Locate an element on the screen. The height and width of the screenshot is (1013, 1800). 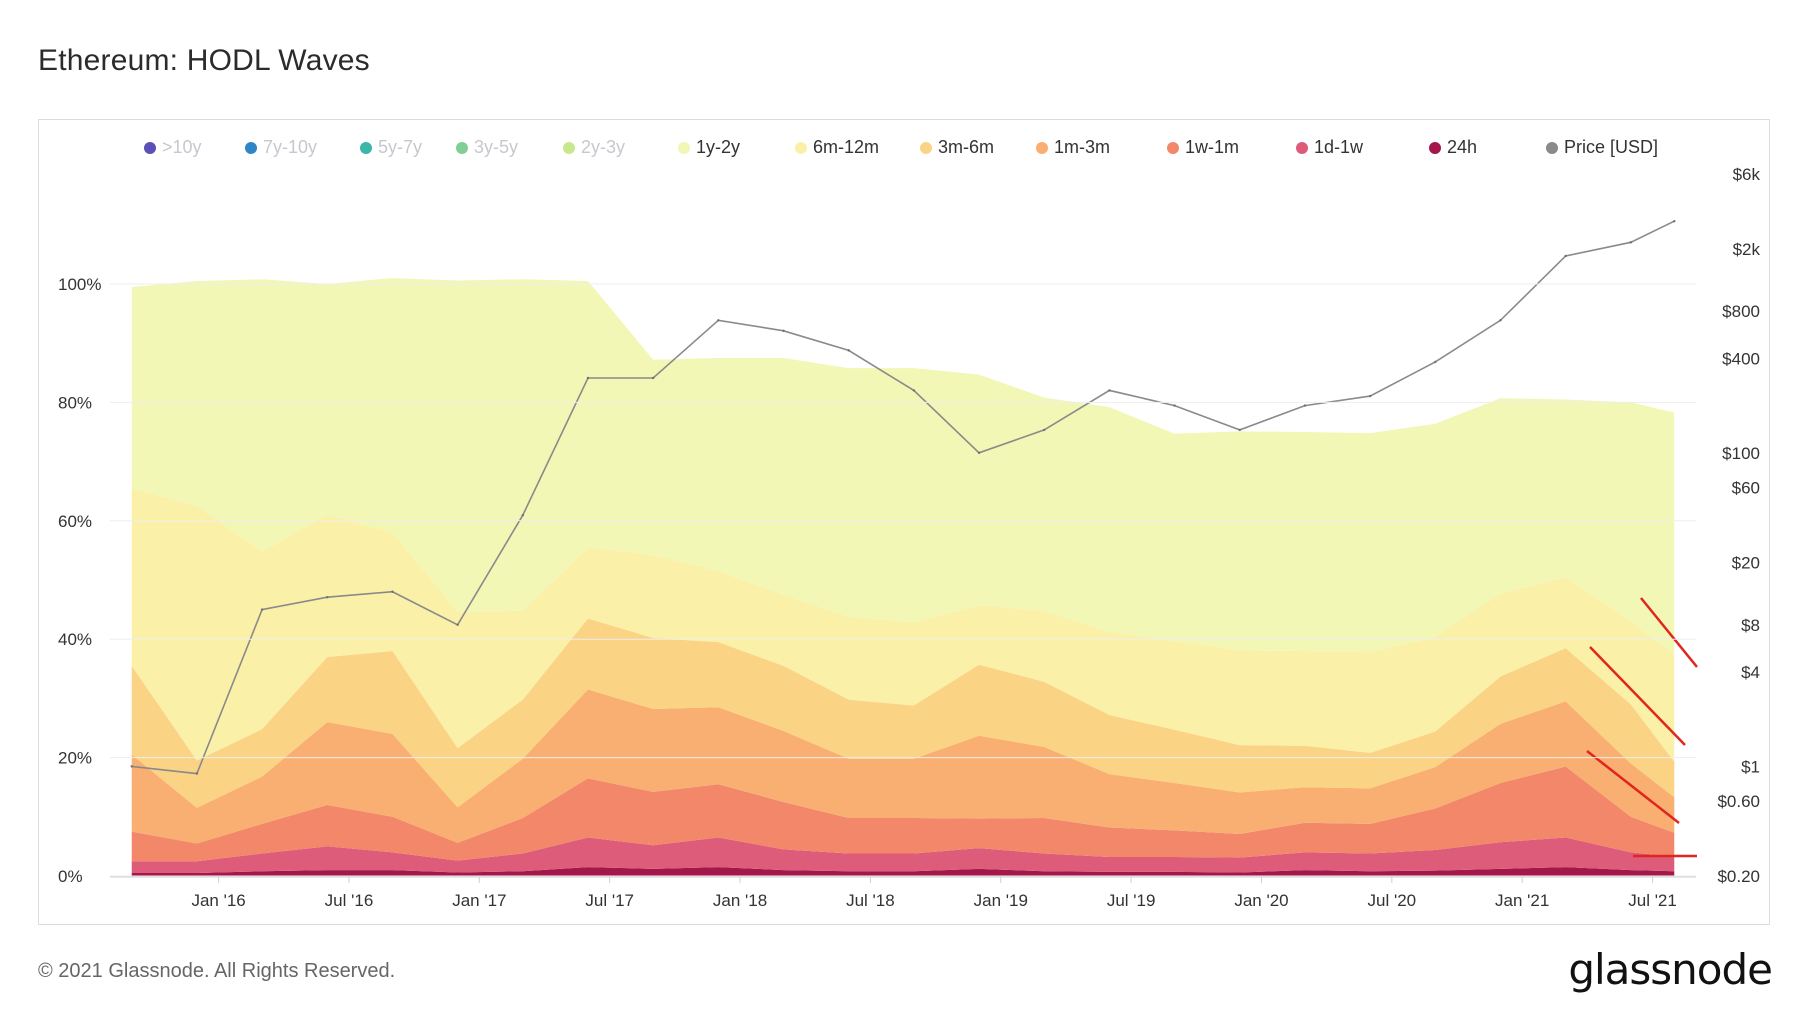
legend-label: >10y is located at coordinates (182, 147).